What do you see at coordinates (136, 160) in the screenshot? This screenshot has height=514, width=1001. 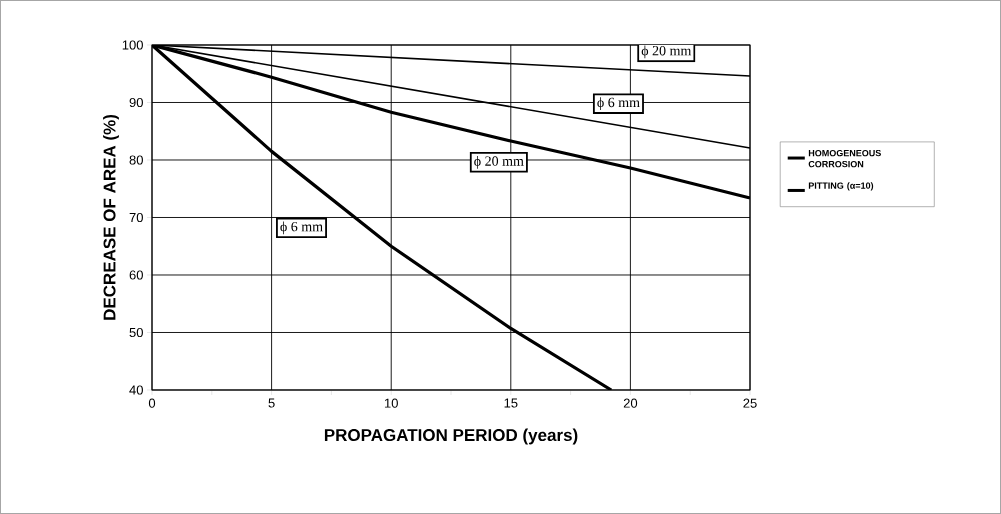 I see `y-tick-label: 80` at bounding box center [136, 160].